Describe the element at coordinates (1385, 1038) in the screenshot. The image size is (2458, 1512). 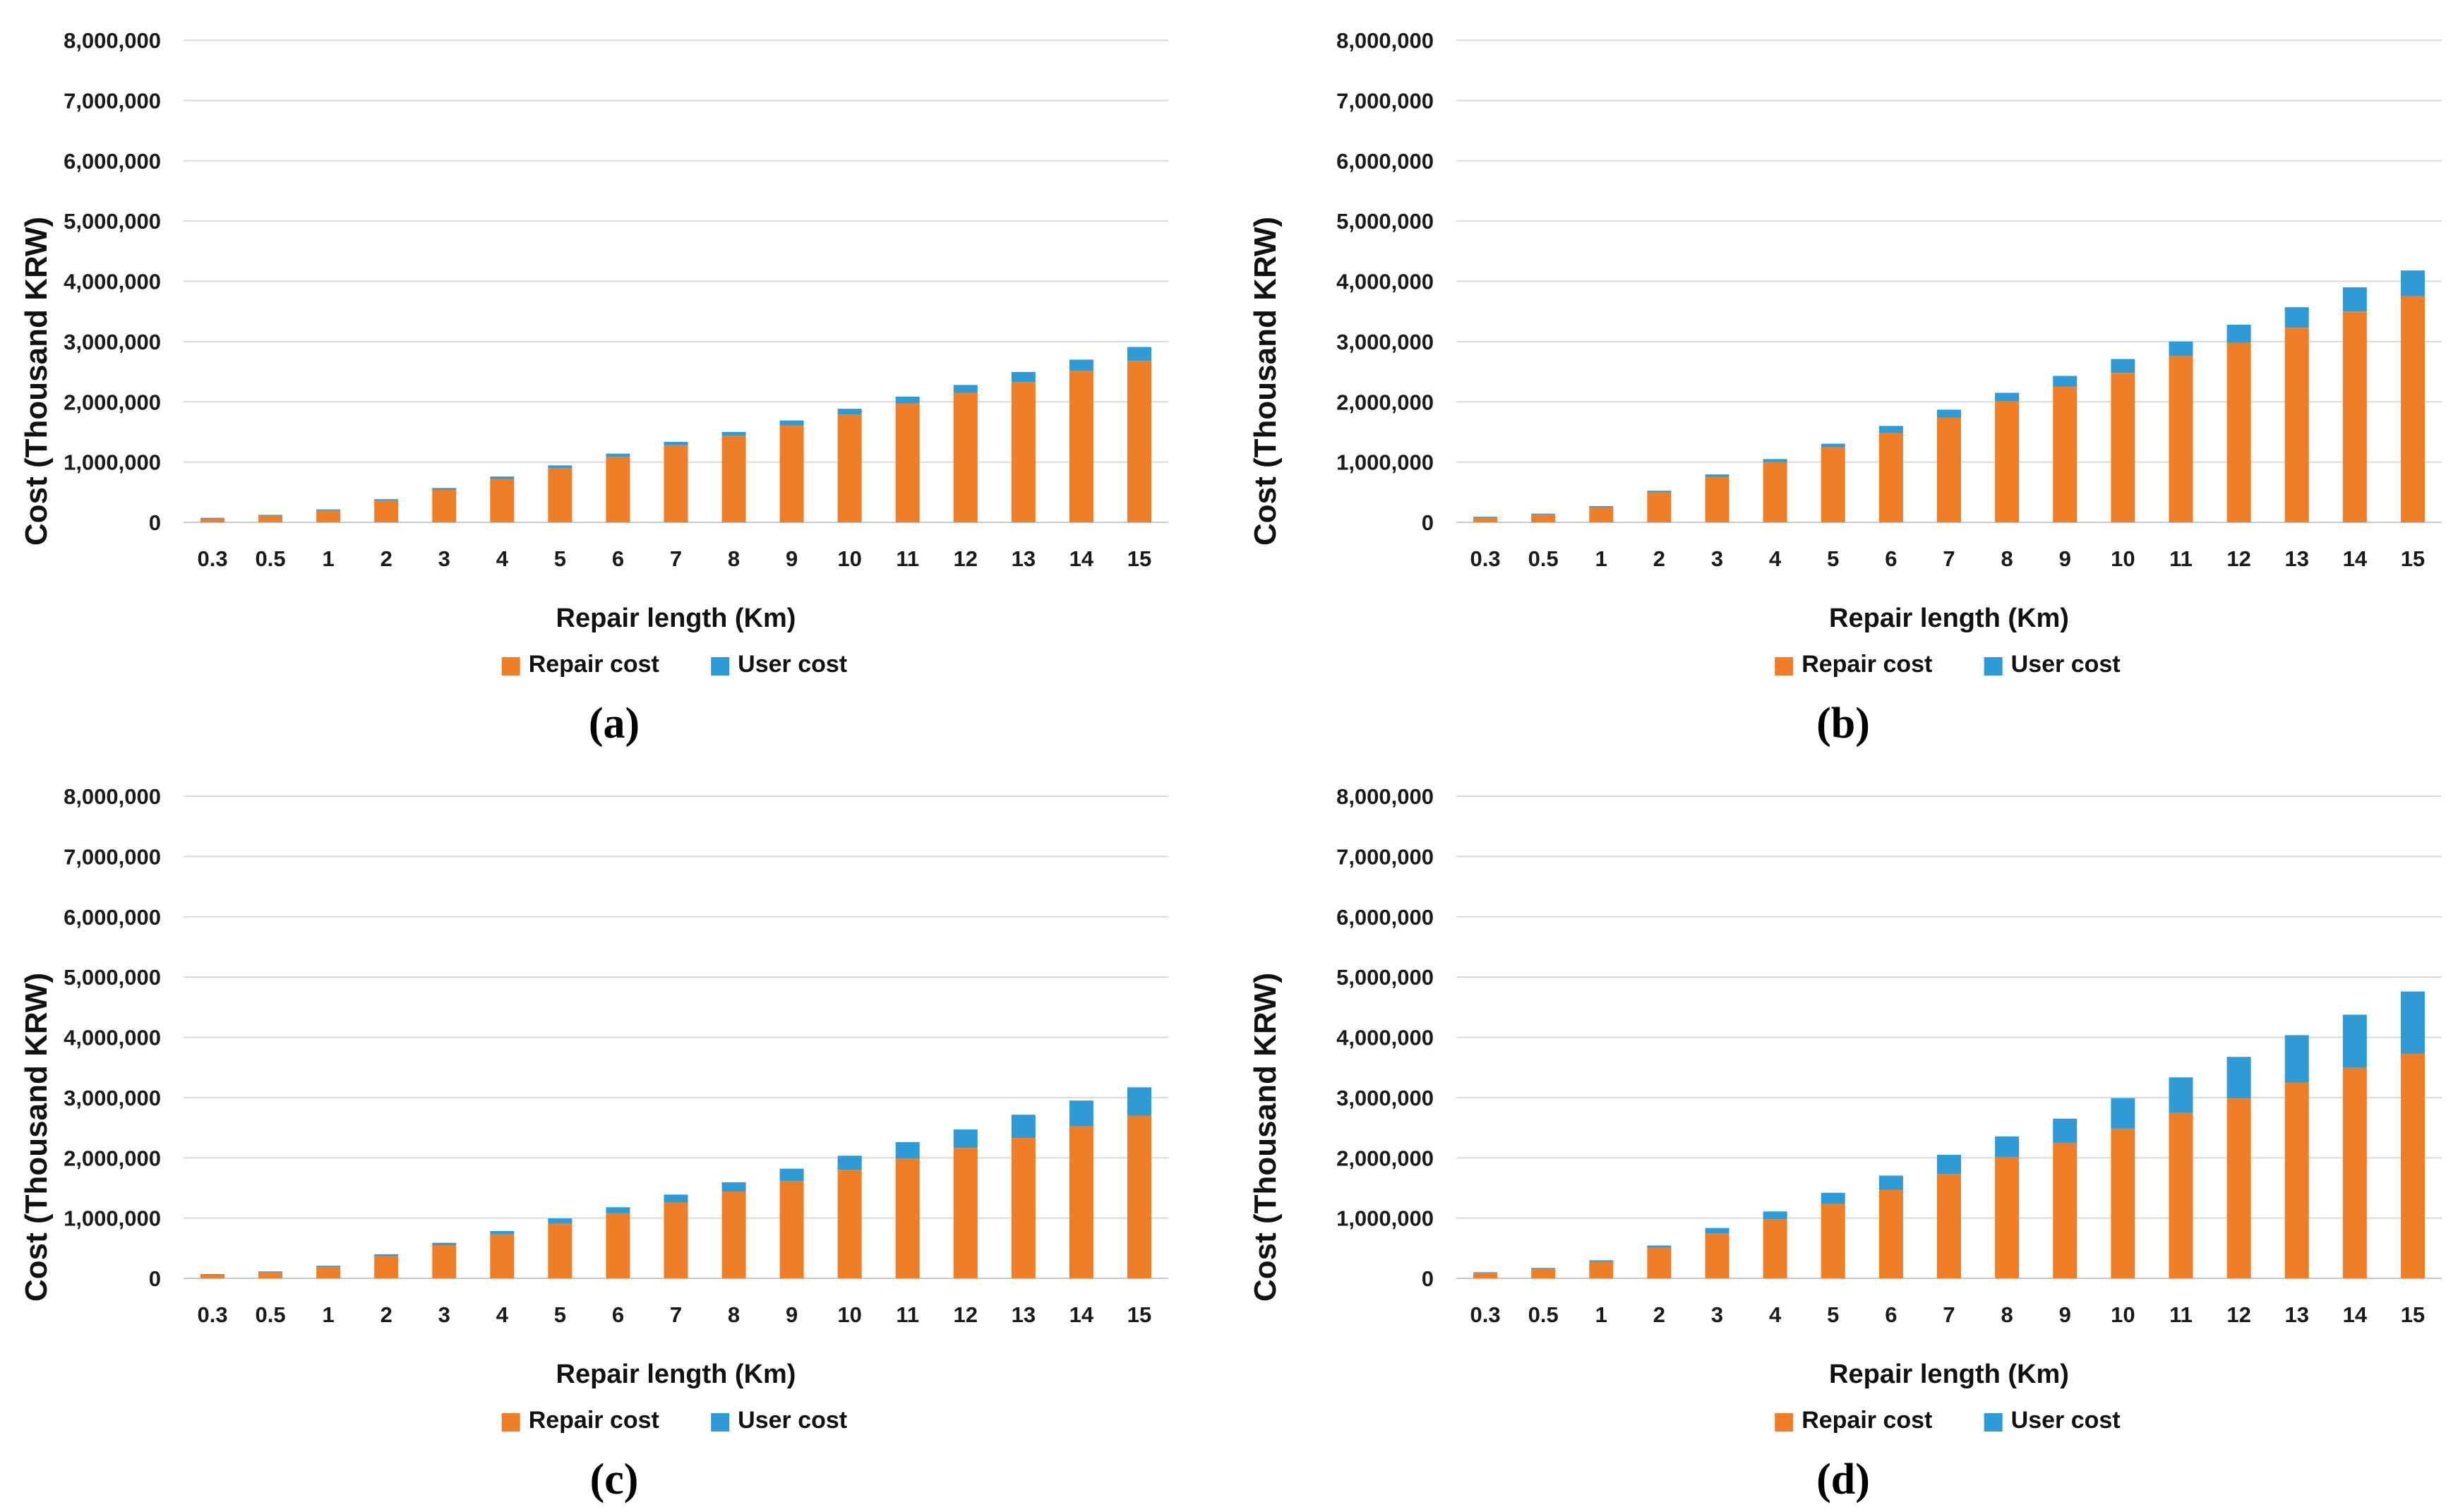
I see `y-tick-label: 4,000,000` at that location.